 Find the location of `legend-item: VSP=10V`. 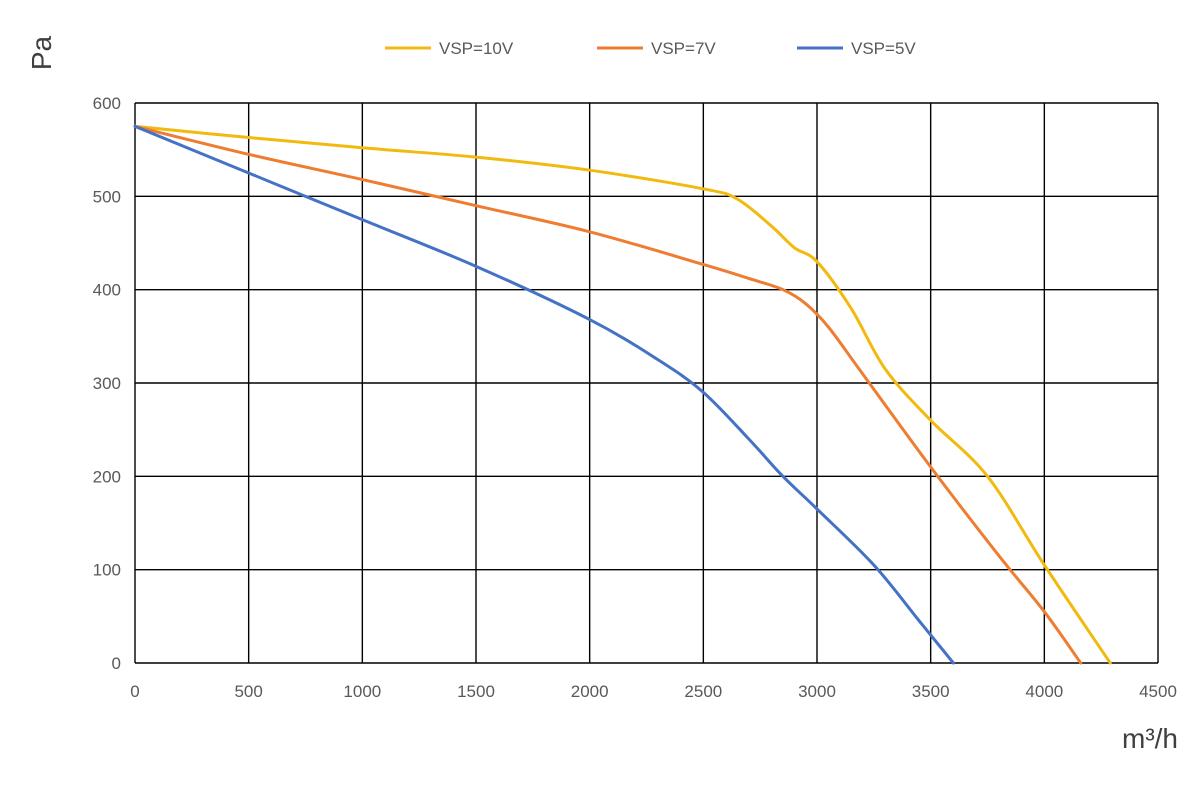

legend-item: VSP=10V is located at coordinates (449, 48).